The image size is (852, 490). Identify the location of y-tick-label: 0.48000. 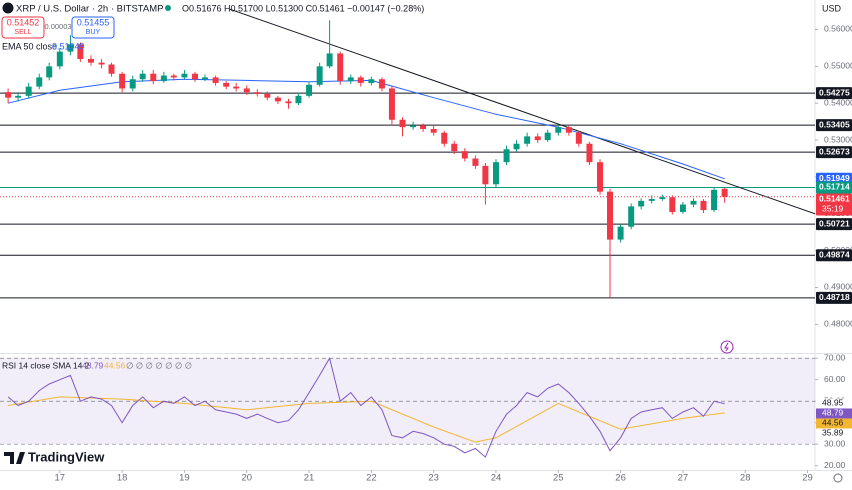
(838, 324).